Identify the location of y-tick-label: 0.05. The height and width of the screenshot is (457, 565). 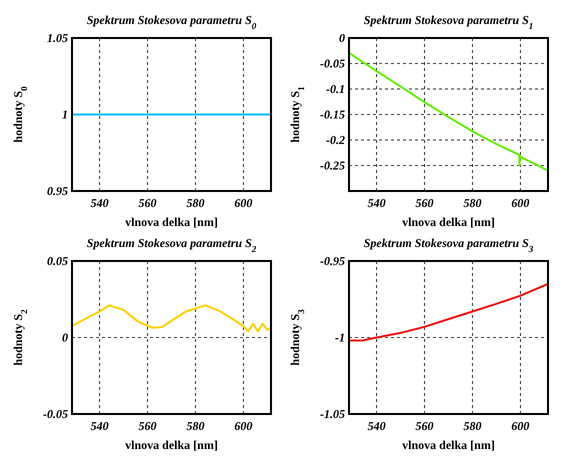
(57, 261).